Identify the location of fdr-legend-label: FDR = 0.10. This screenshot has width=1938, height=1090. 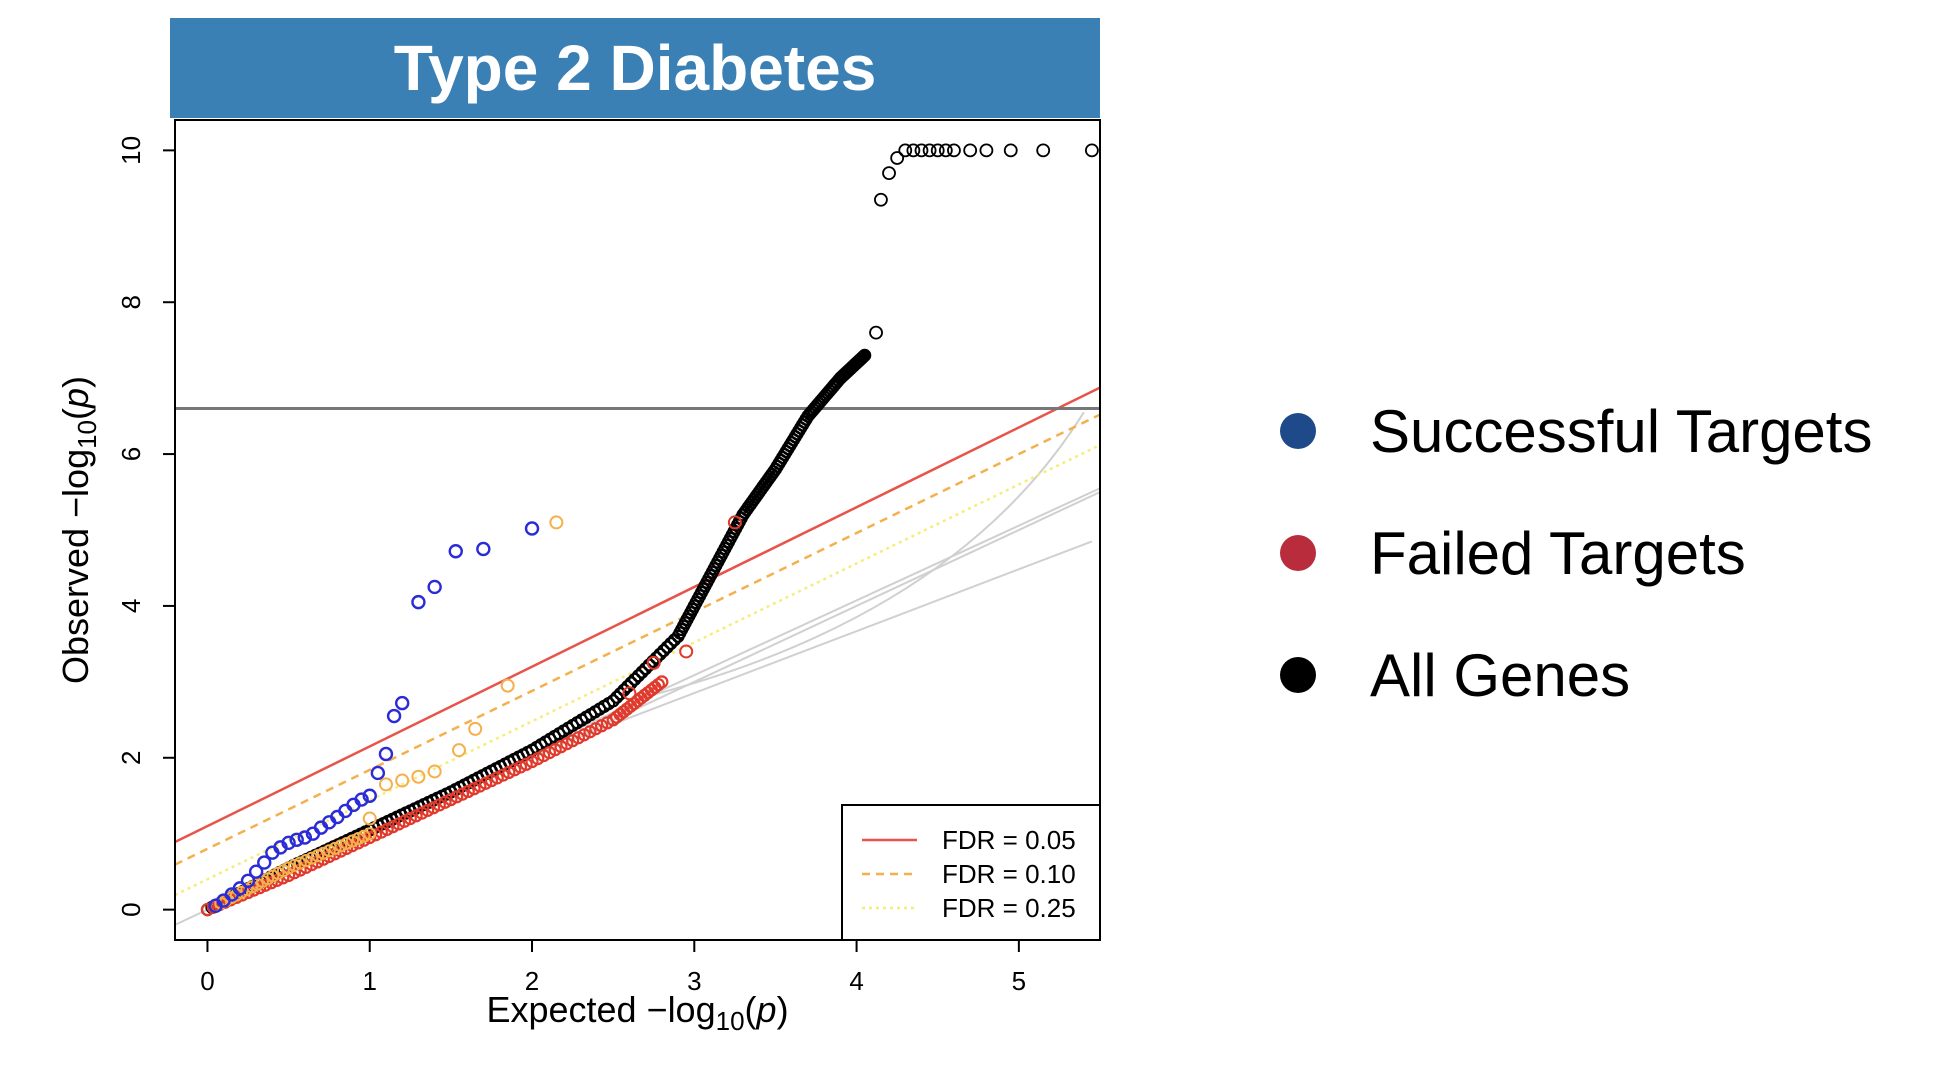
(1009, 874).